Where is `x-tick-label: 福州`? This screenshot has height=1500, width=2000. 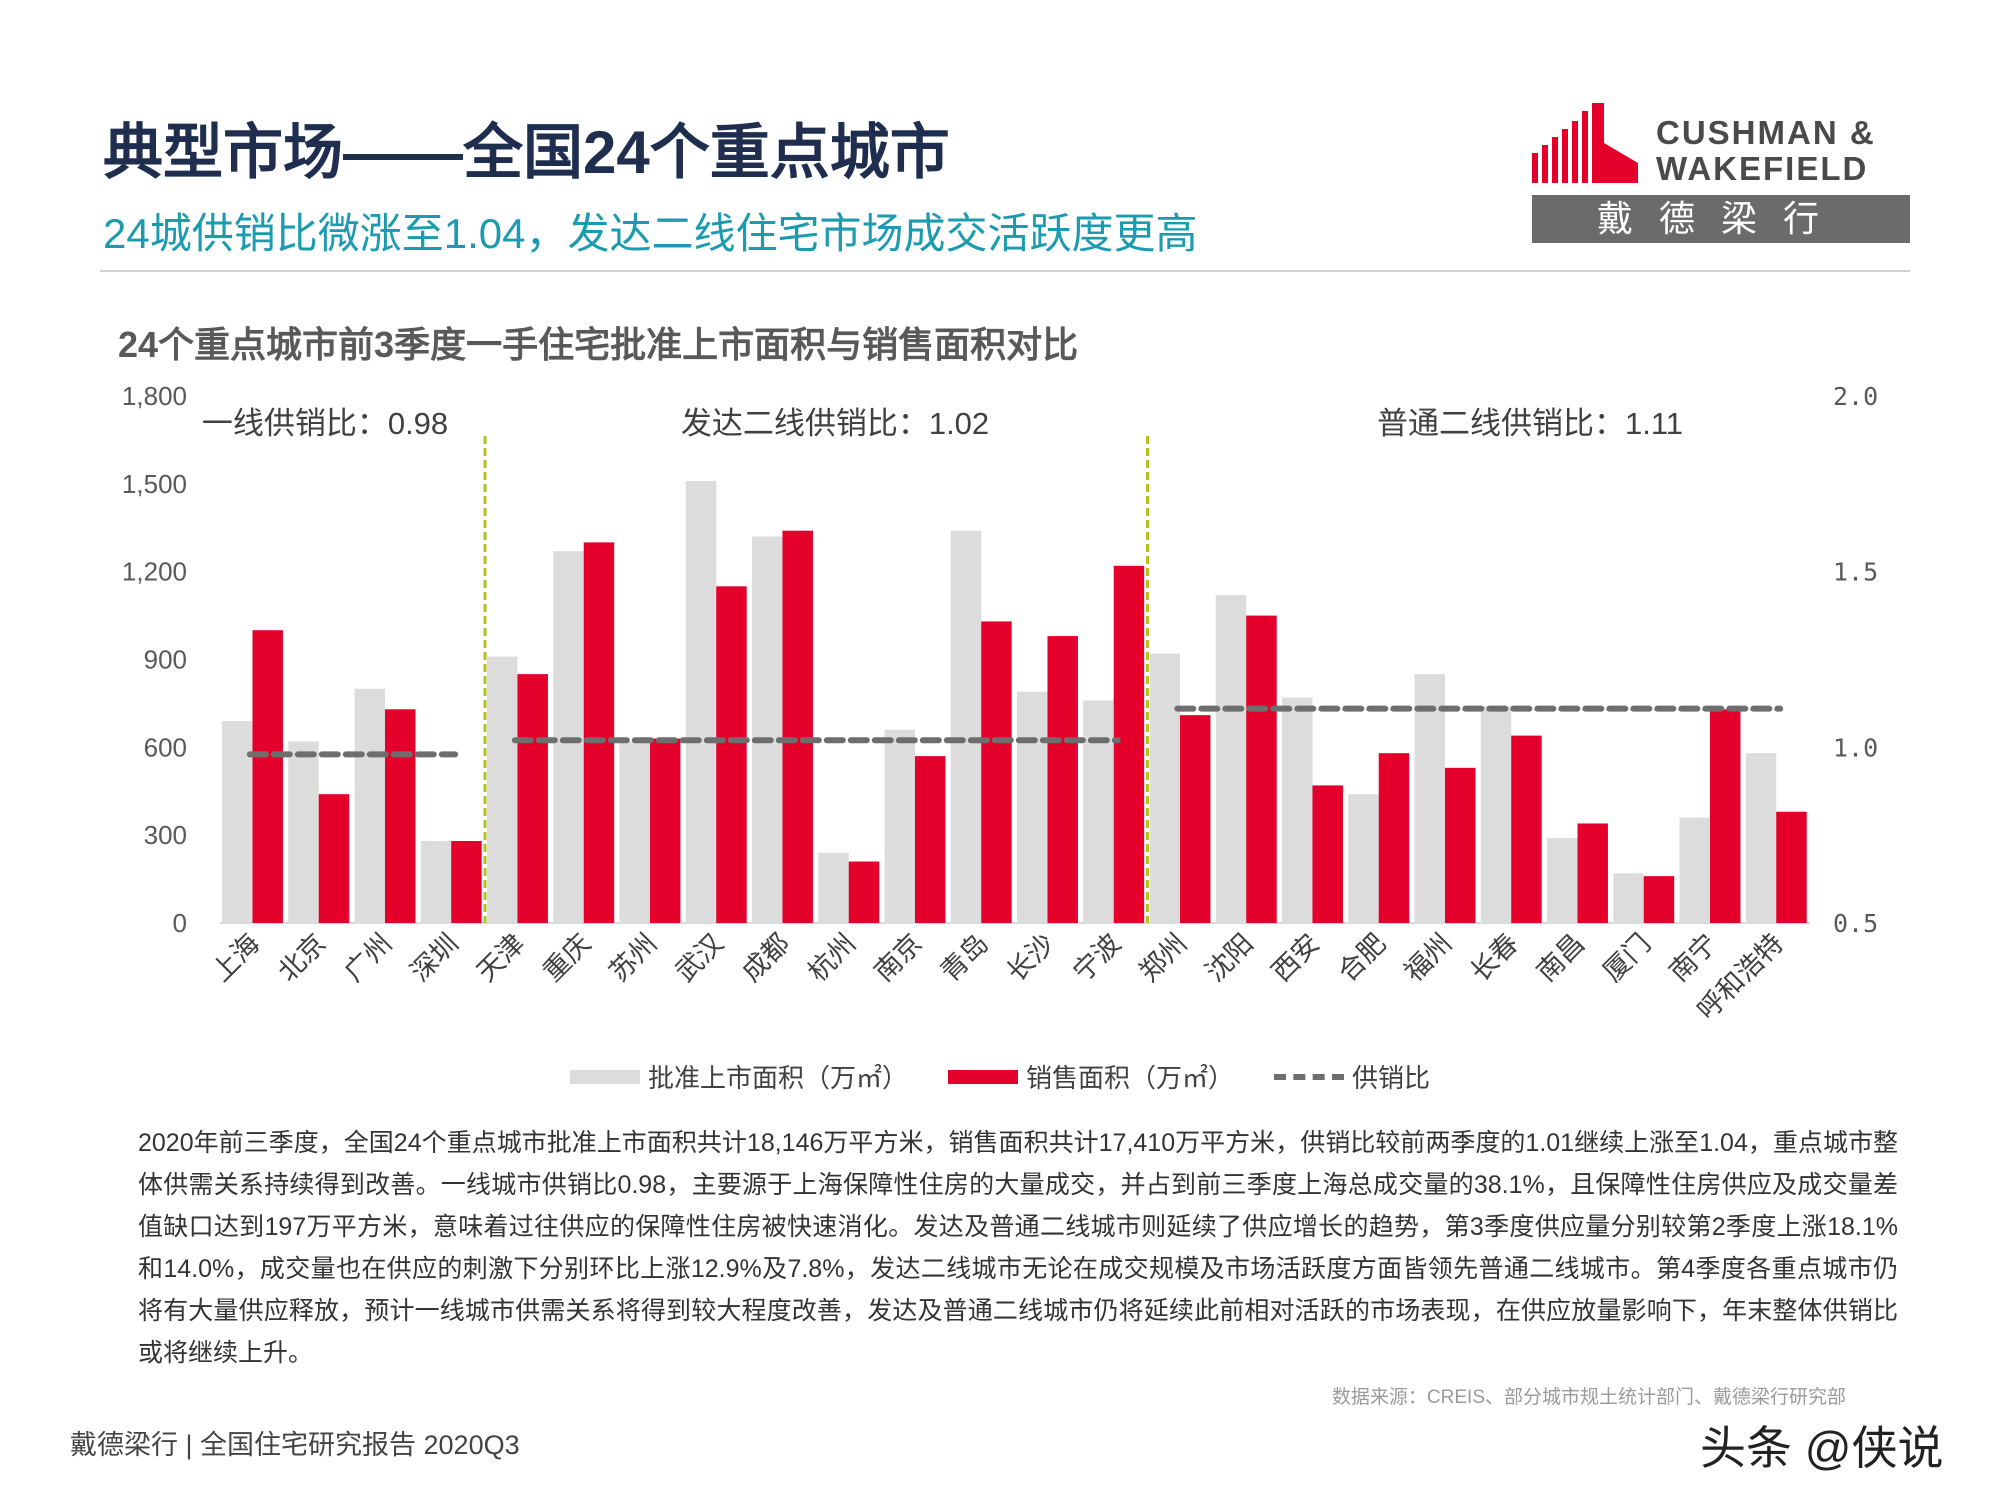 x-tick-label: 福州 is located at coordinates (1427, 957).